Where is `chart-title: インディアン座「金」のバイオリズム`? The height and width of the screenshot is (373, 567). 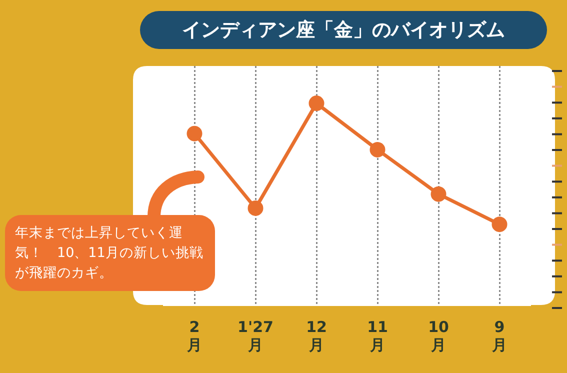
chart-title: インディアン座「金」のバイオリズム is located at coordinates (343, 30).